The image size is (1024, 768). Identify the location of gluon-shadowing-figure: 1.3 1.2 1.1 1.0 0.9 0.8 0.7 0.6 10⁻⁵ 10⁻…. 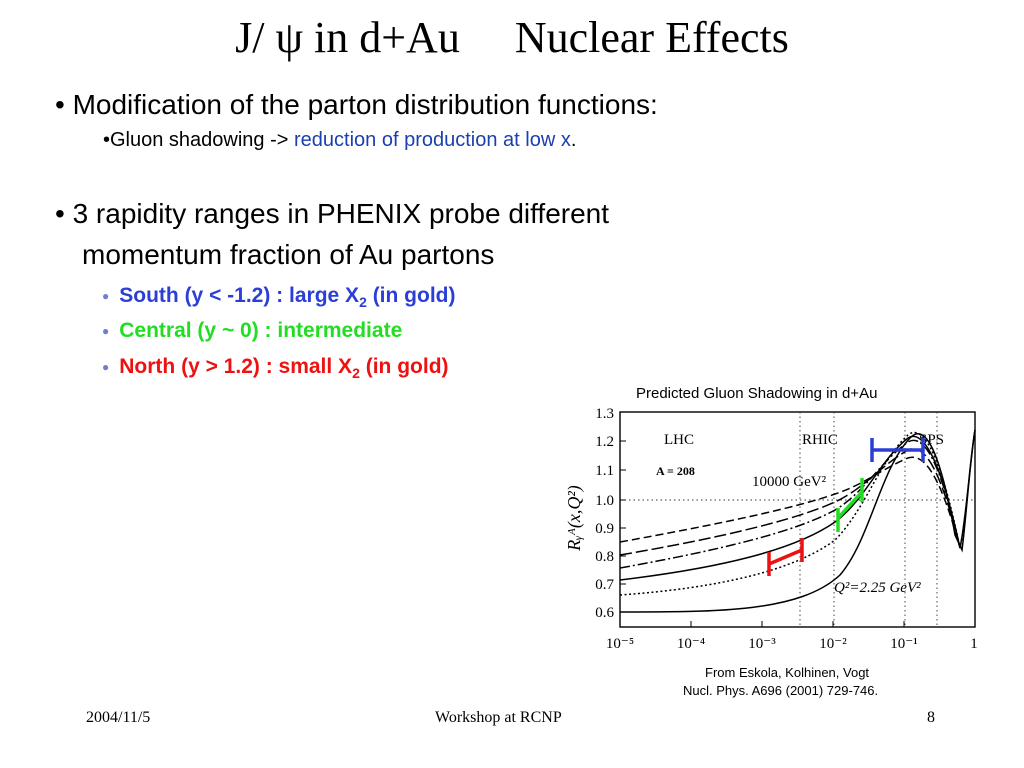
(771, 529).